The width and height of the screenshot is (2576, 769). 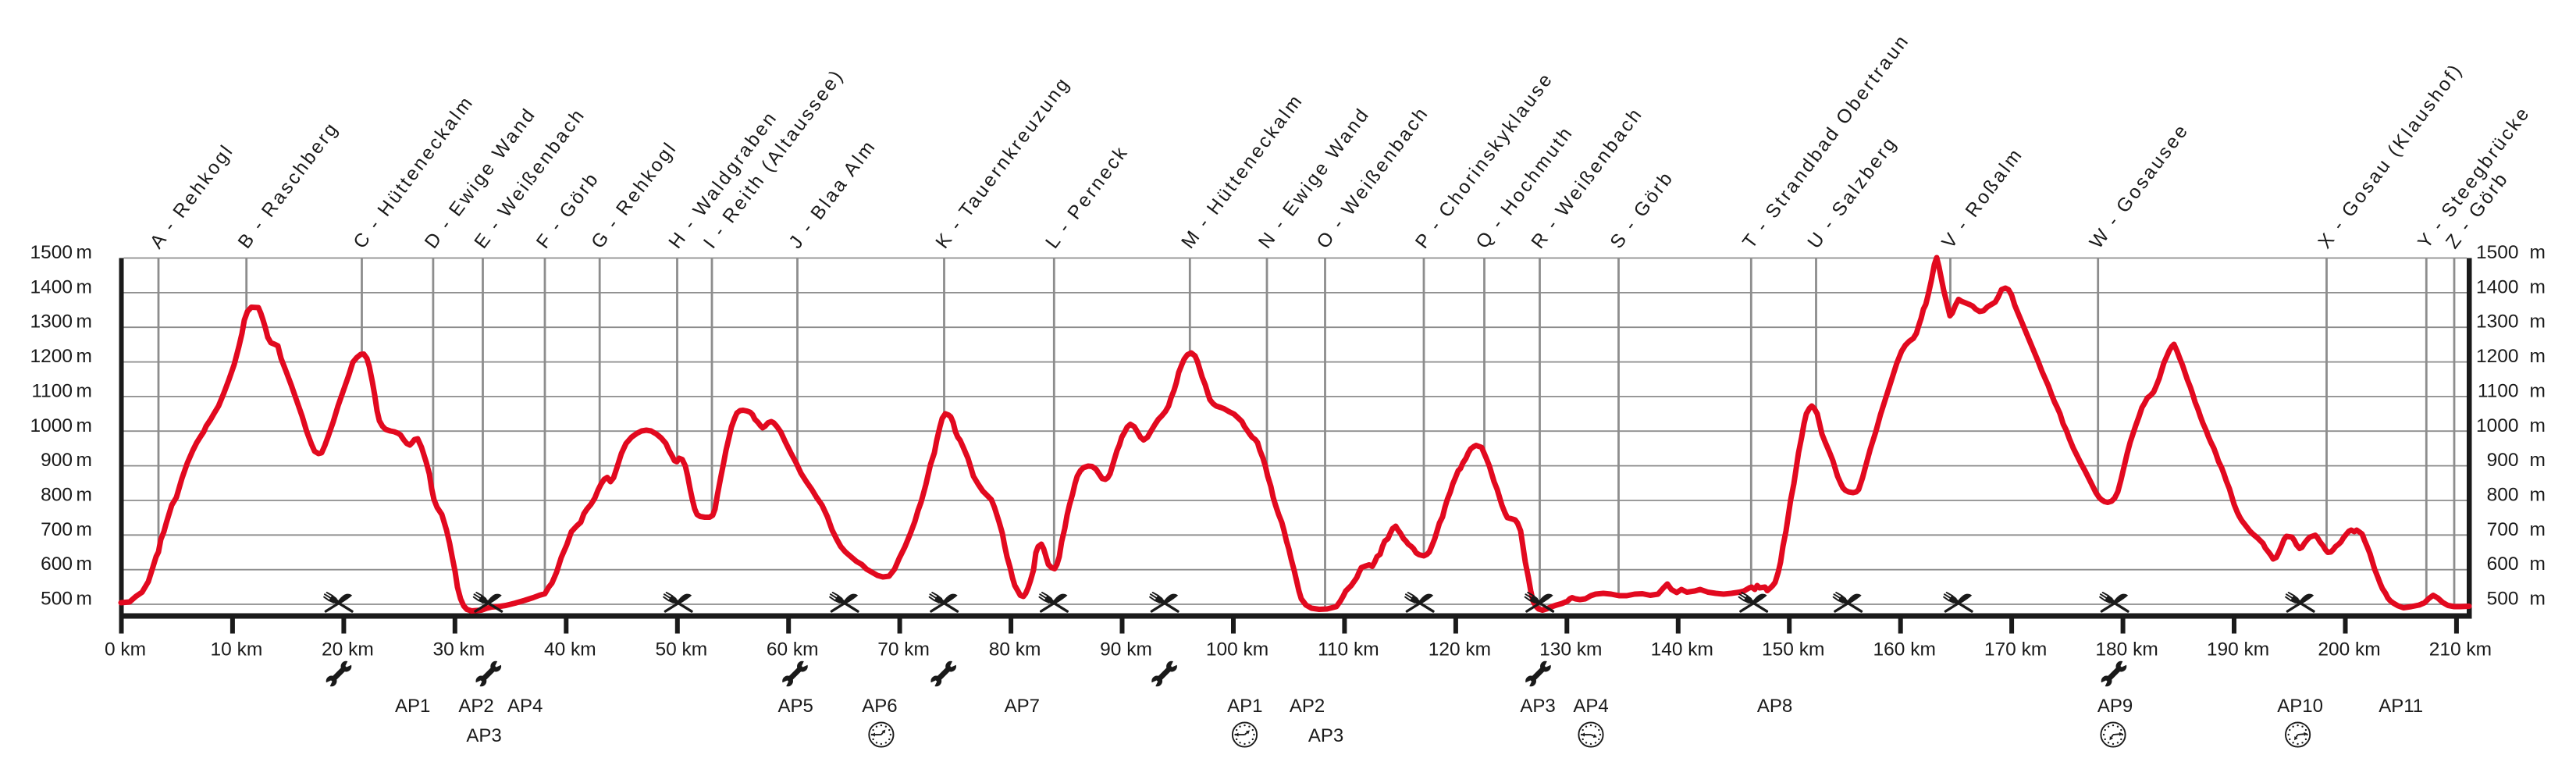 I want to click on svg-text: AP5, so click(x=795, y=706).